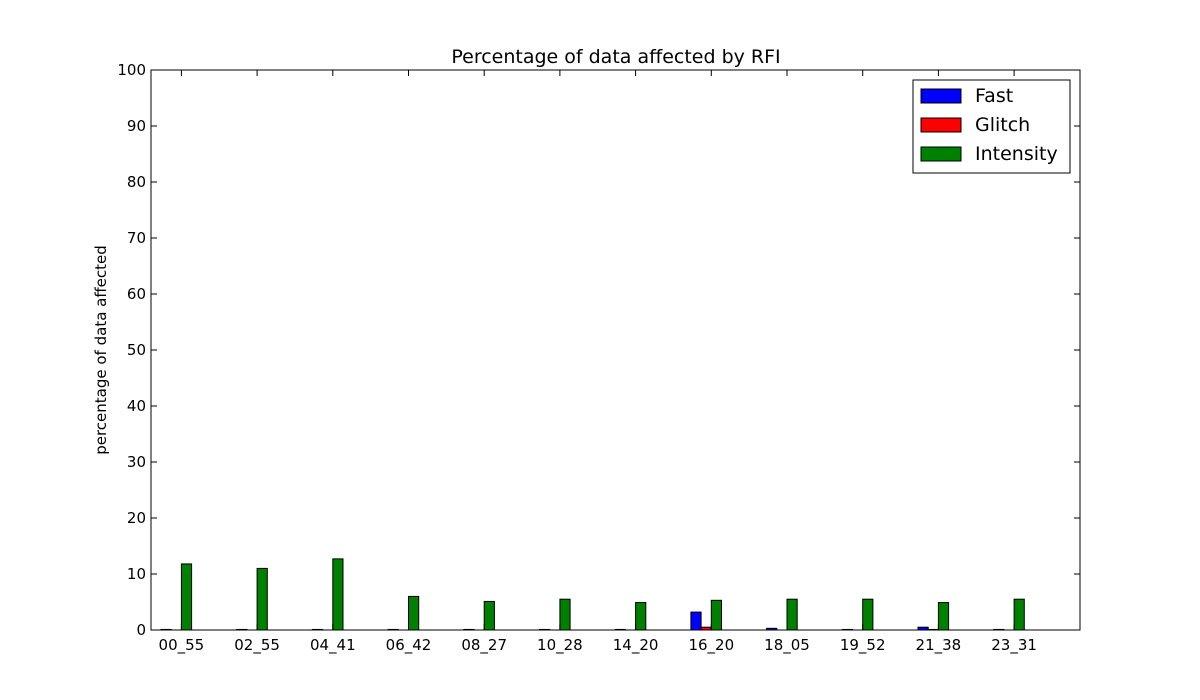 The width and height of the screenshot is (1200, 700). What do you see at coordinates (484, 645) in the screenshot?
I see `x-tick-label: 08_27` at bounding box center [484, 645].